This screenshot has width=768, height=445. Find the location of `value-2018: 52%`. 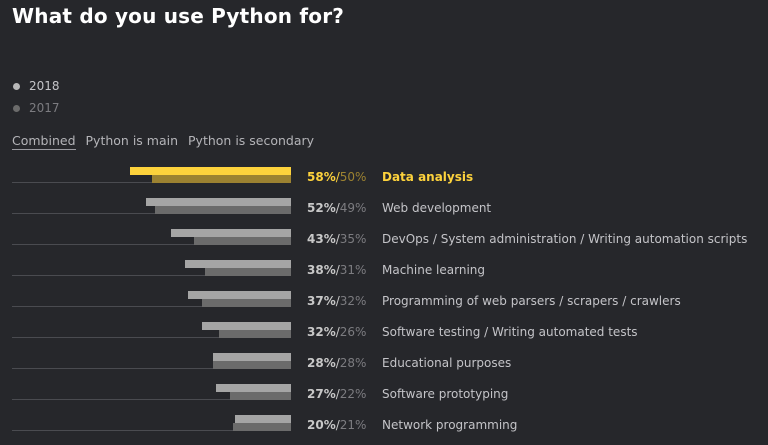

value-2018: 52% is located at coordinates (321, 208).